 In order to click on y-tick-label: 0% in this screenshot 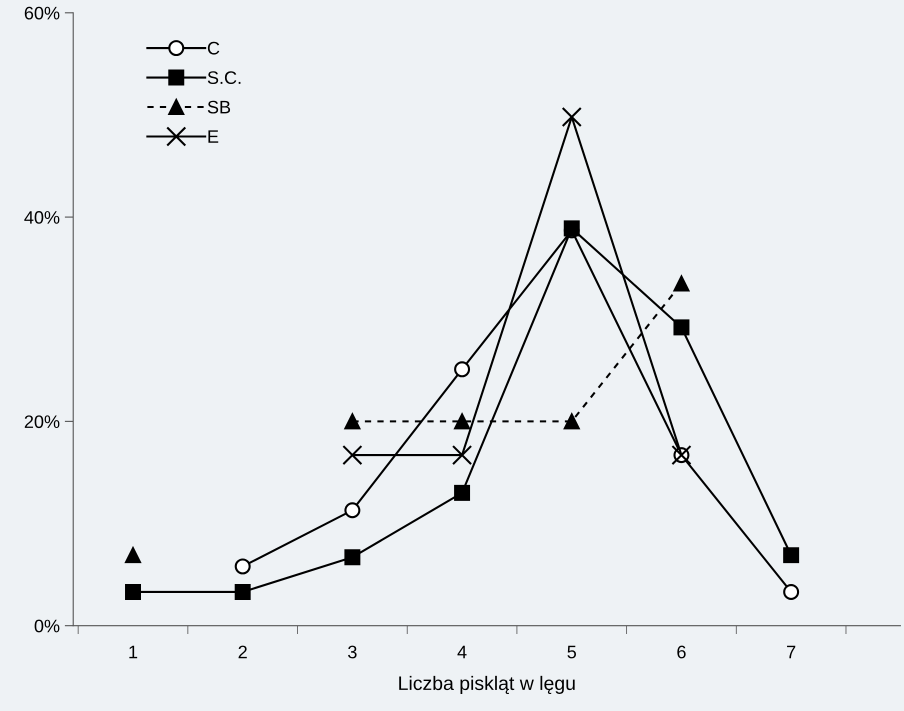, I will do `click(47, 626)`.